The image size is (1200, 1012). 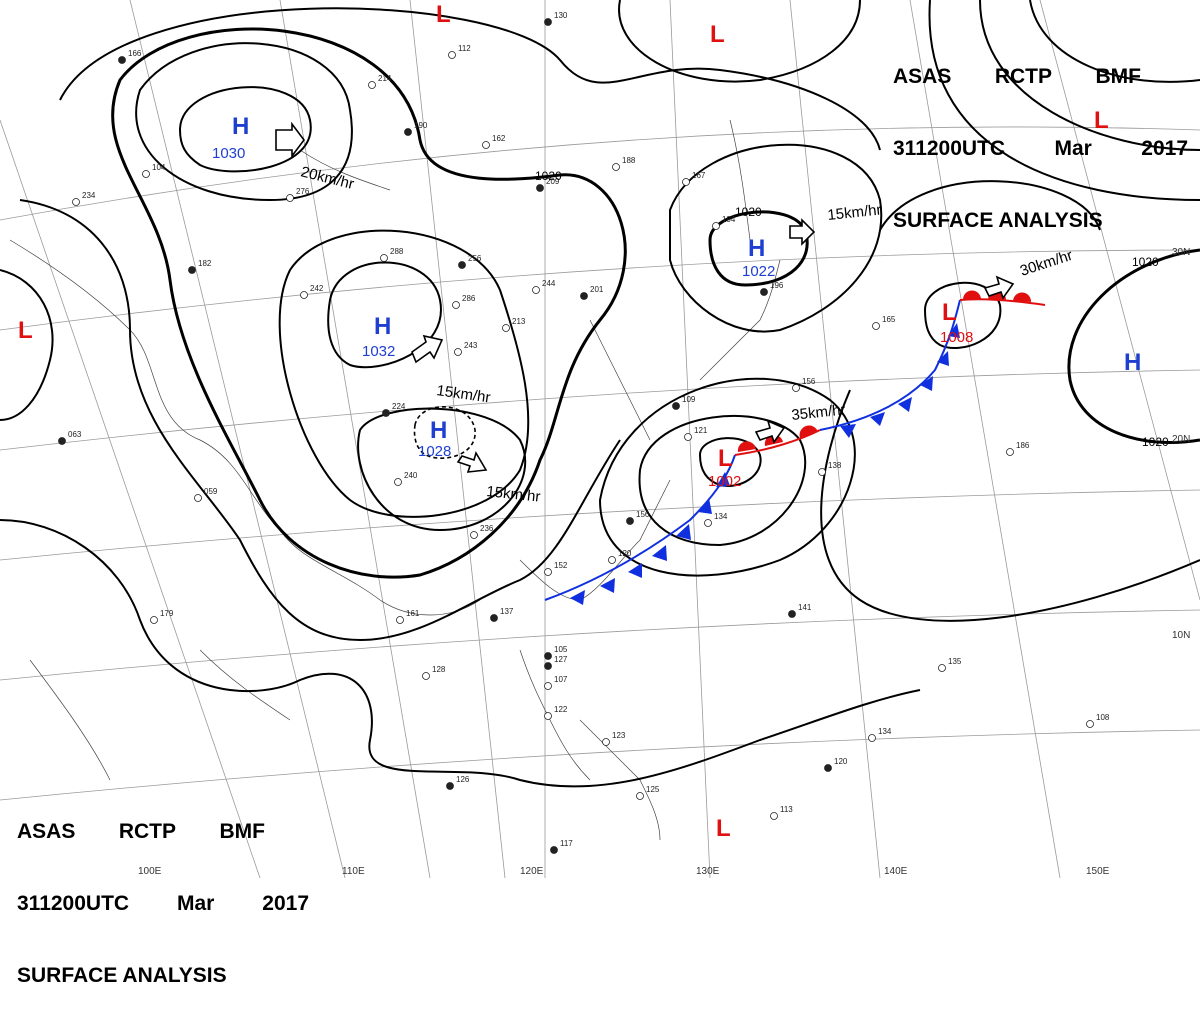 I want to click on high-pressure-value: 1028, so click(x=434, y=451).